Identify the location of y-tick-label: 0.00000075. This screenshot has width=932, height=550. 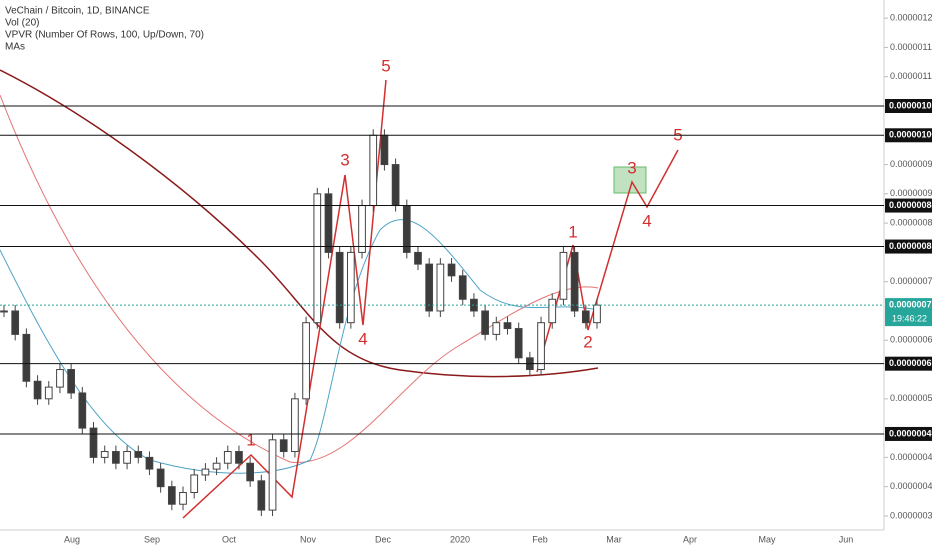
(911, 281).